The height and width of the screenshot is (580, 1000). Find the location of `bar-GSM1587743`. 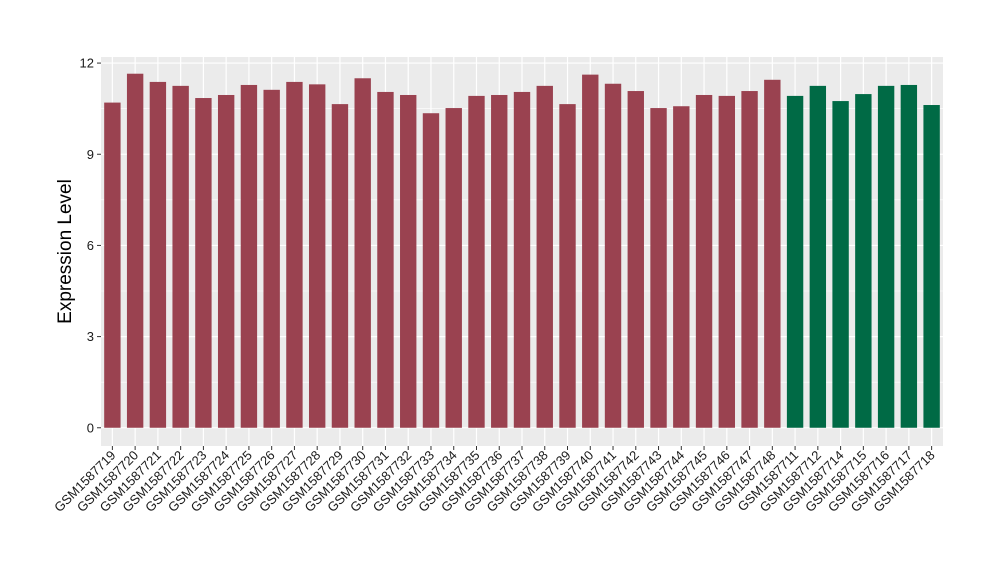

bar-GSM1587743 is located at coordinates (658, 268).